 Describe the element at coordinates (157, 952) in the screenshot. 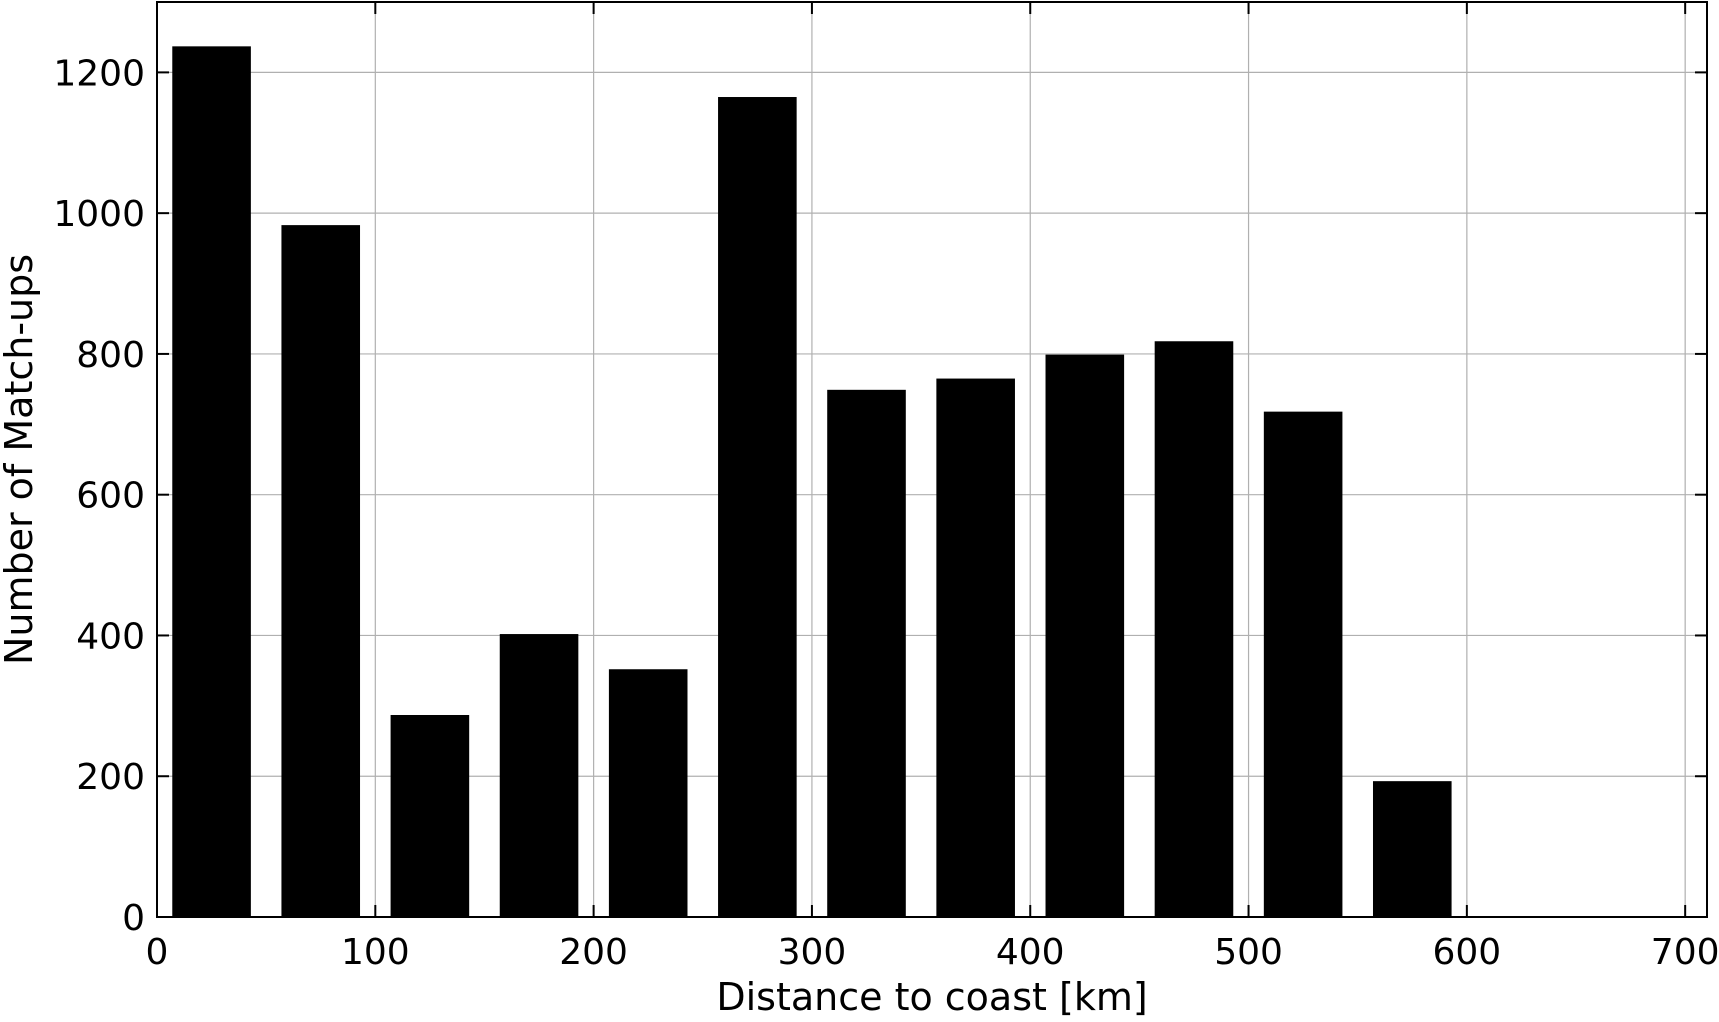

I see `x-tick-label: 0` at that location.